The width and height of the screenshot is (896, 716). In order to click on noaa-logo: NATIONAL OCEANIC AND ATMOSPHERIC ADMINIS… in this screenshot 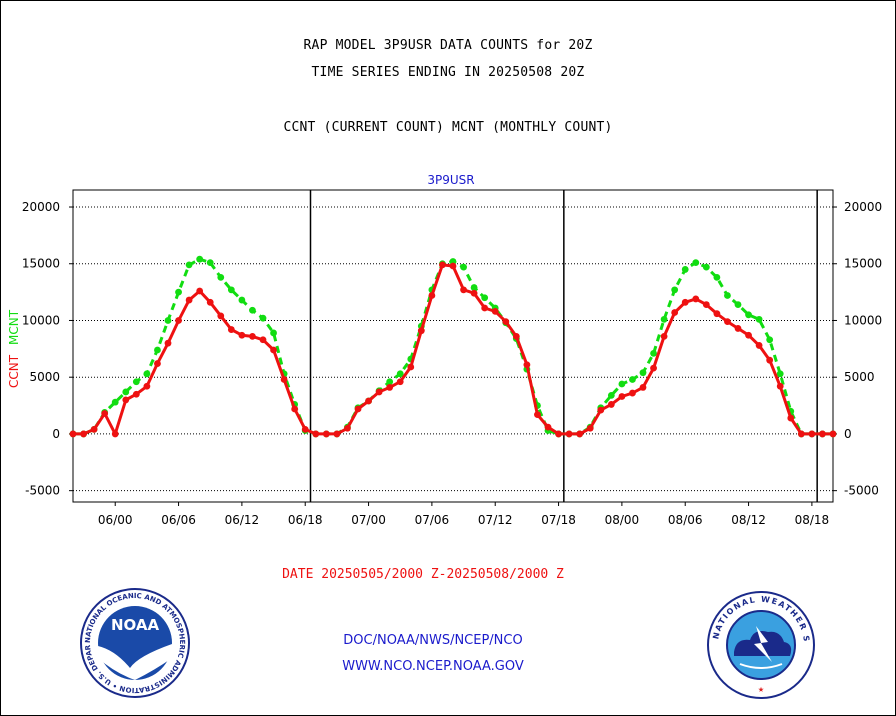, I will do `click(135, 643)`.